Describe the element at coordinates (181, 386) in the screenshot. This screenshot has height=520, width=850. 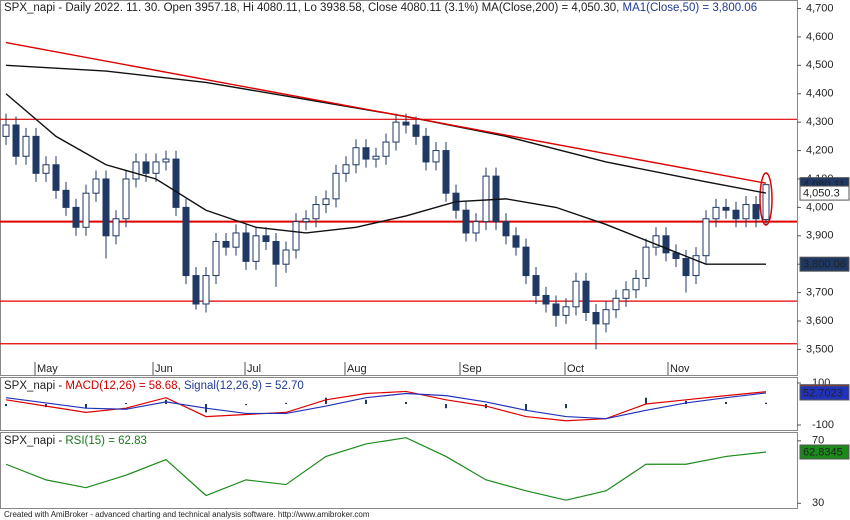
I see `title-part: ,` at that location.